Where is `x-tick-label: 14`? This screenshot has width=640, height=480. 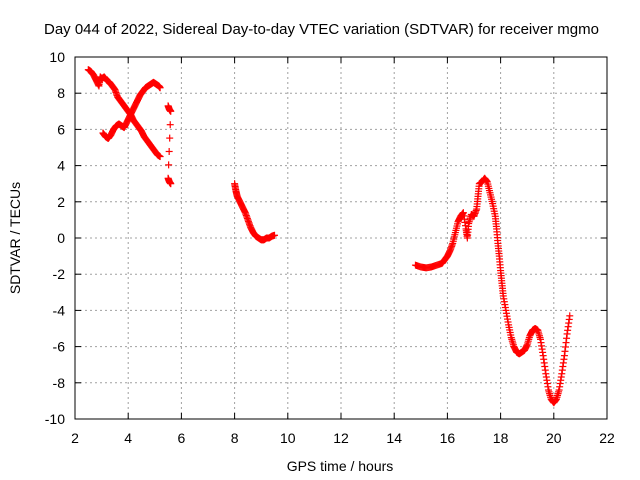 x-tick-label: 14 is located at coordinates (394, 438).